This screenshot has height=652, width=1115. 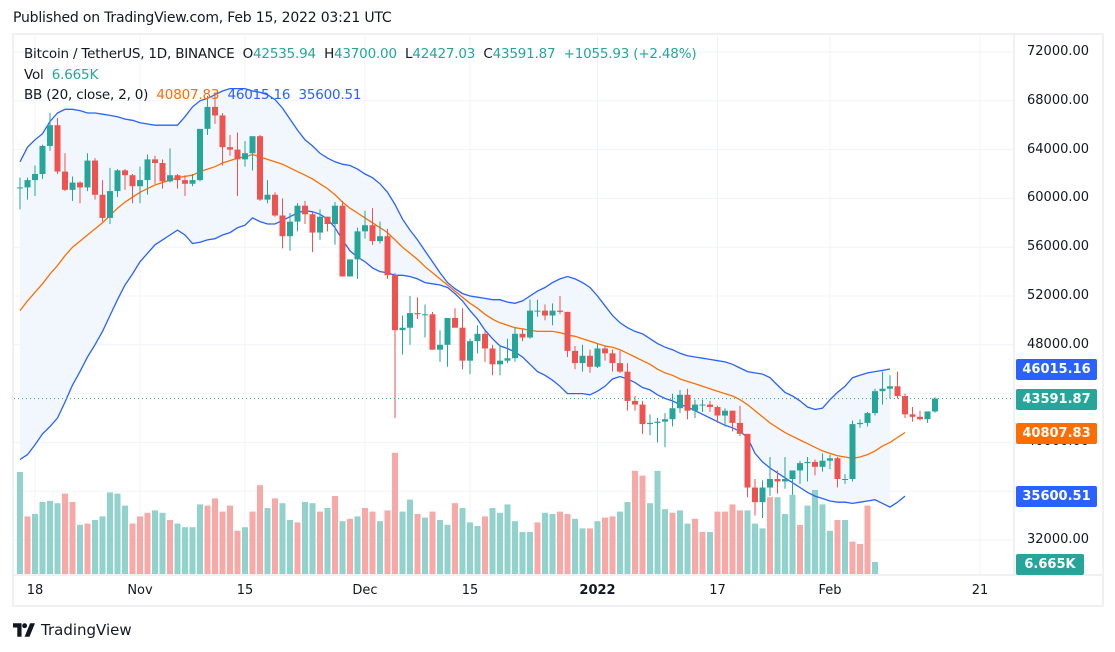 What do you see at coordinates (34, 74) in the screenshot?
I see `volume-label: Vol` at bounding box center [34, 74].